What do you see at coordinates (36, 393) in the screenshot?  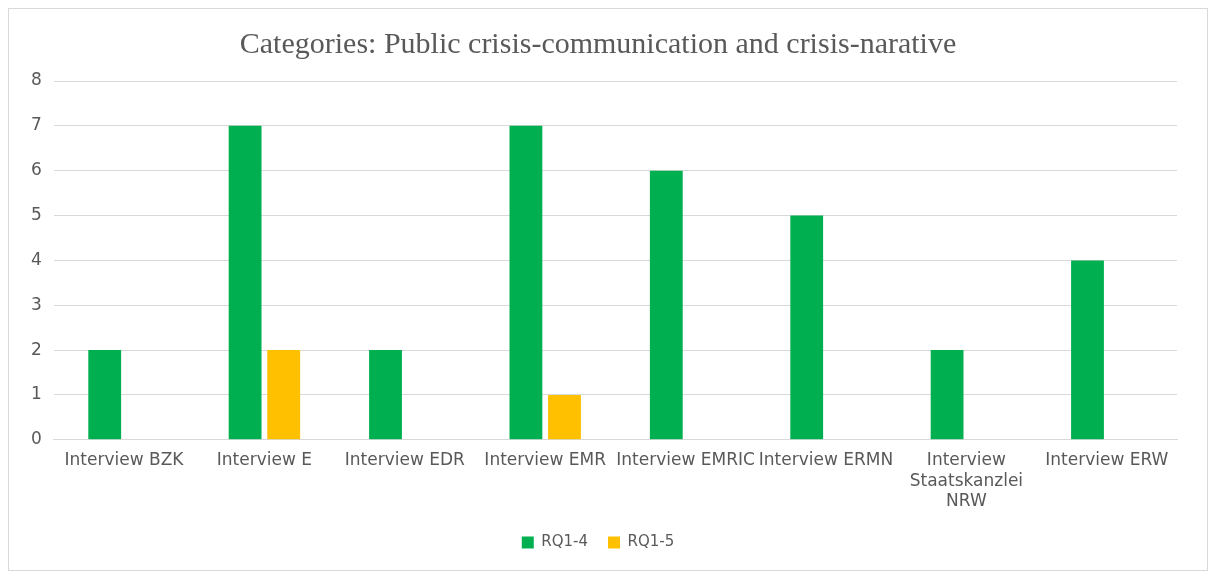 I see `y-tick-label: 1` at bounding box center [36, 393].